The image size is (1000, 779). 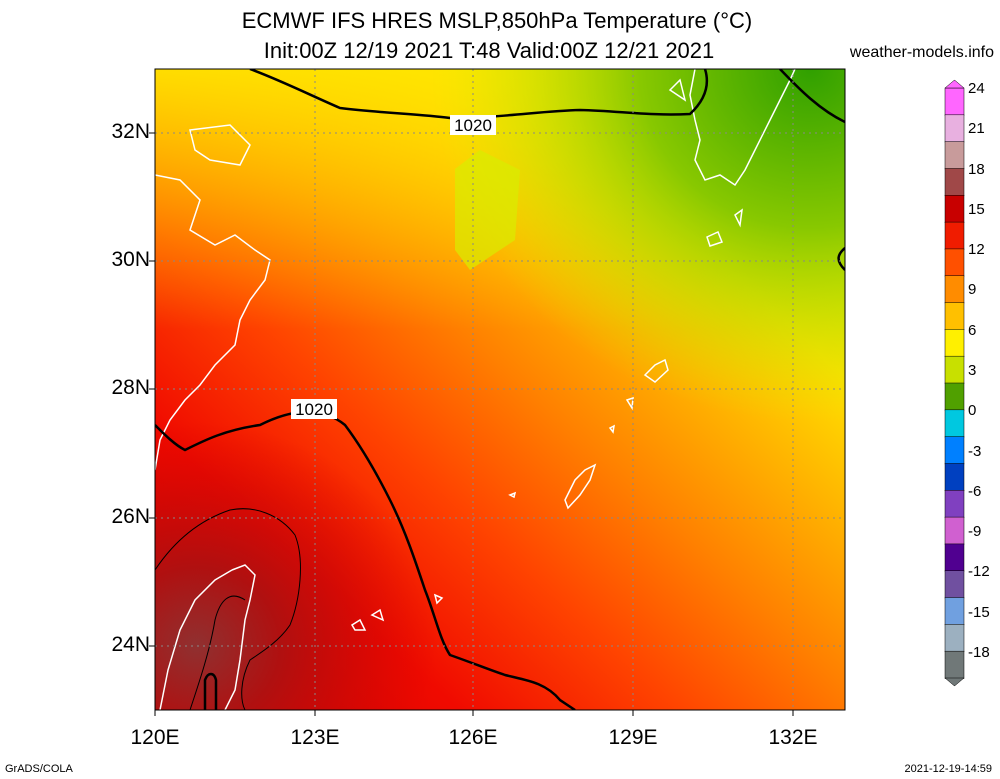 I want to click on lon-label-123e: 123E, so click(x=315, y=737).